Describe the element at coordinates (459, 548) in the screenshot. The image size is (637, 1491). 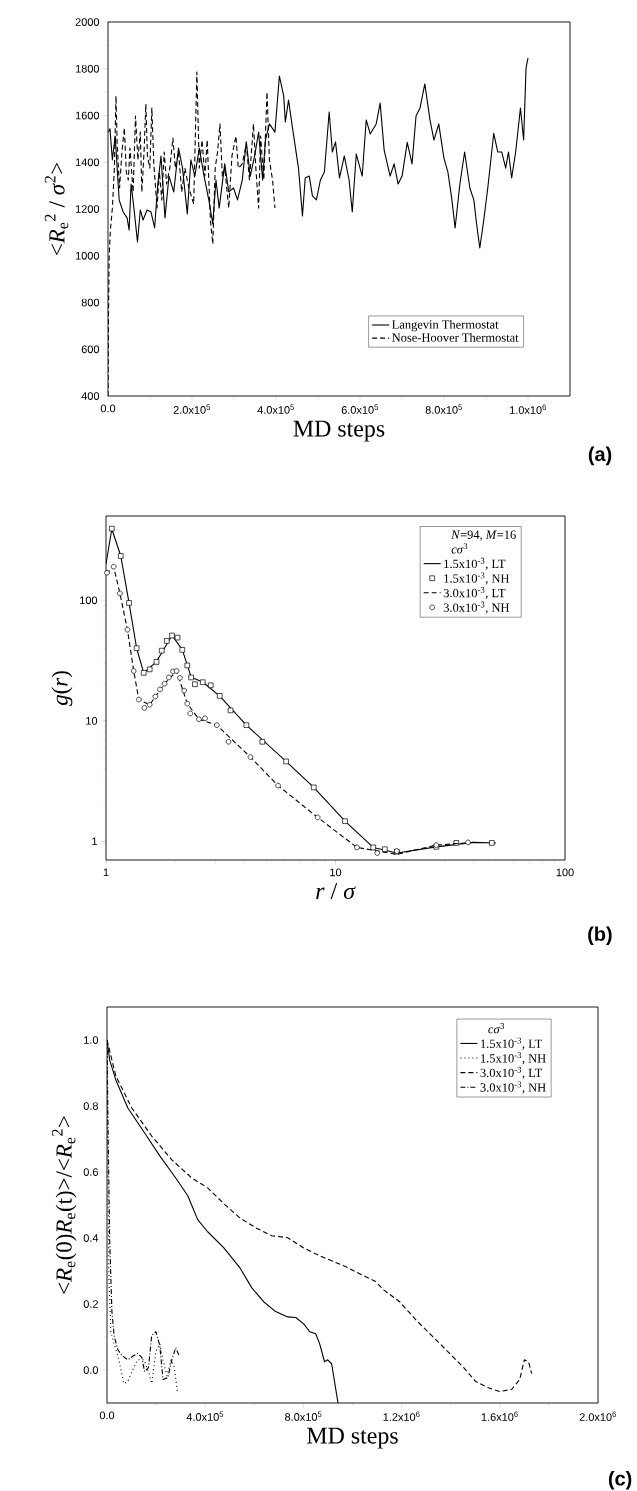
I see `annotation: cσ$^{3}$` at that location.